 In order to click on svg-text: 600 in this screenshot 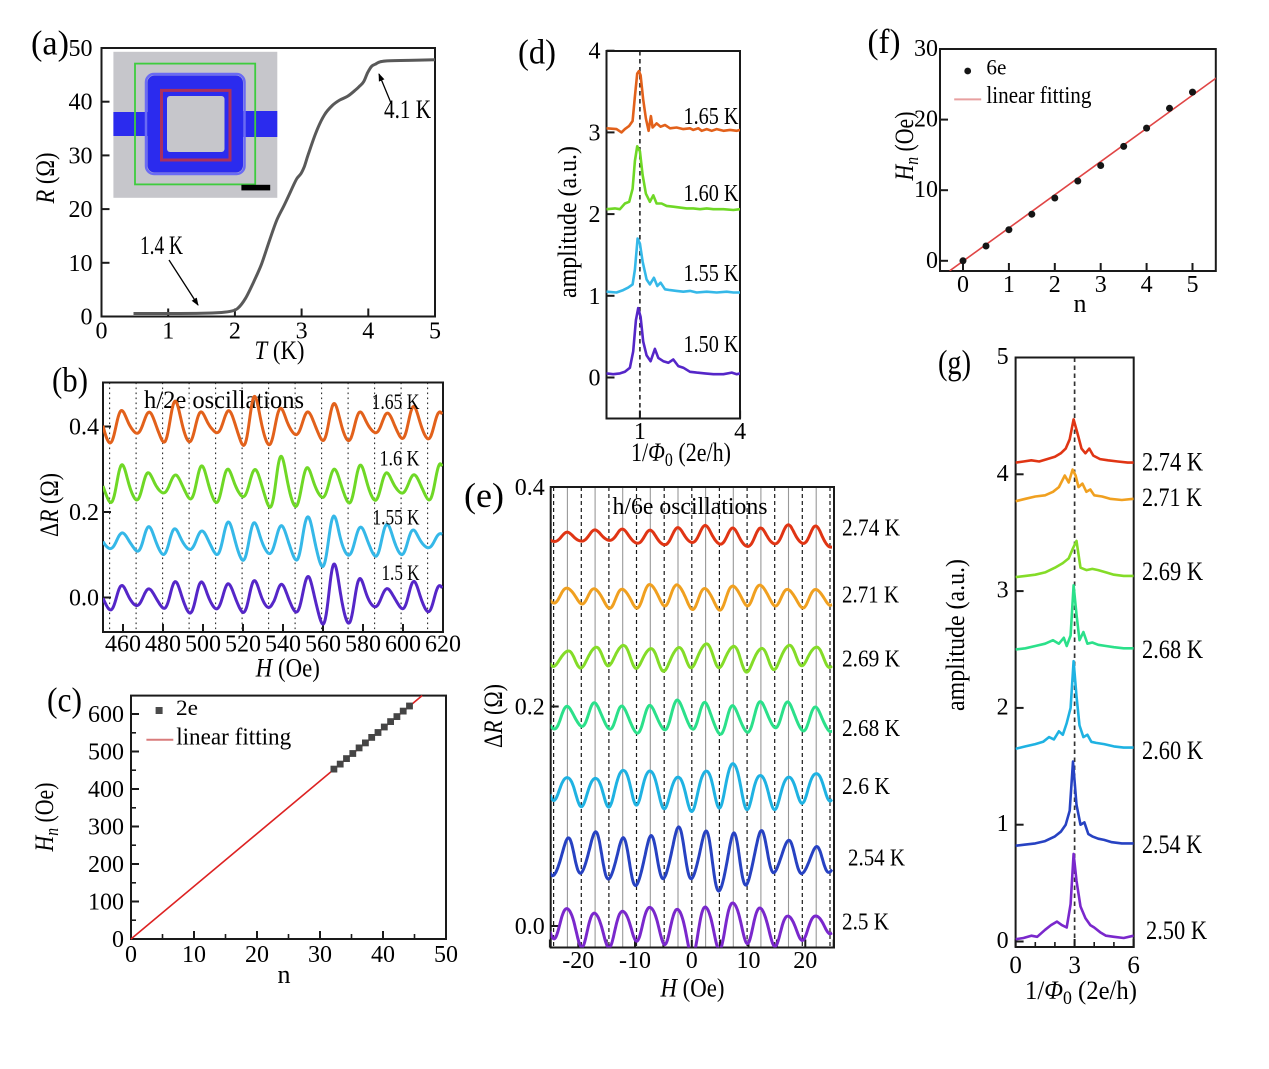, I will do `click(106, 715)`.